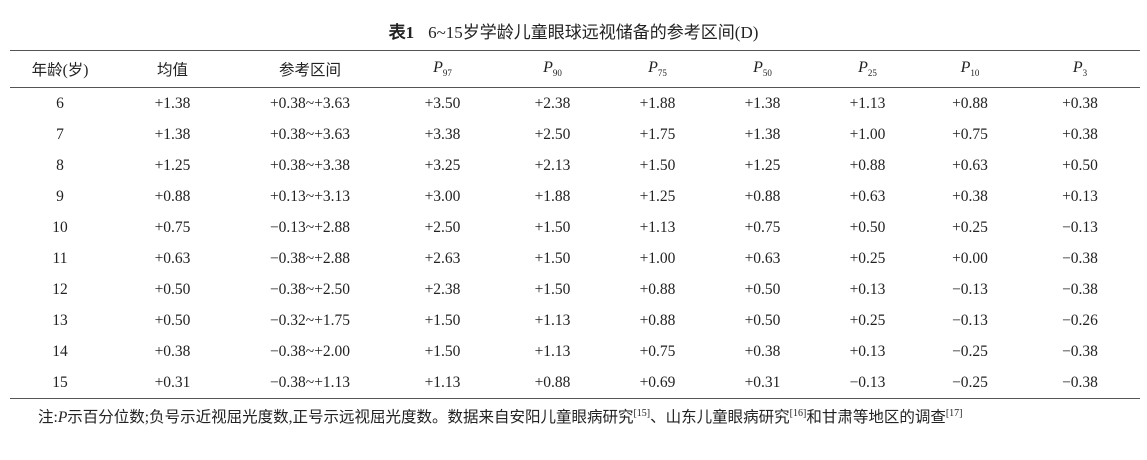 The height and width of the screenshot is (460, 1147). What do you see at coordinates (60, 382) in the screenshot?
I see `table-cell: 15` at bounding box center [60, 382].